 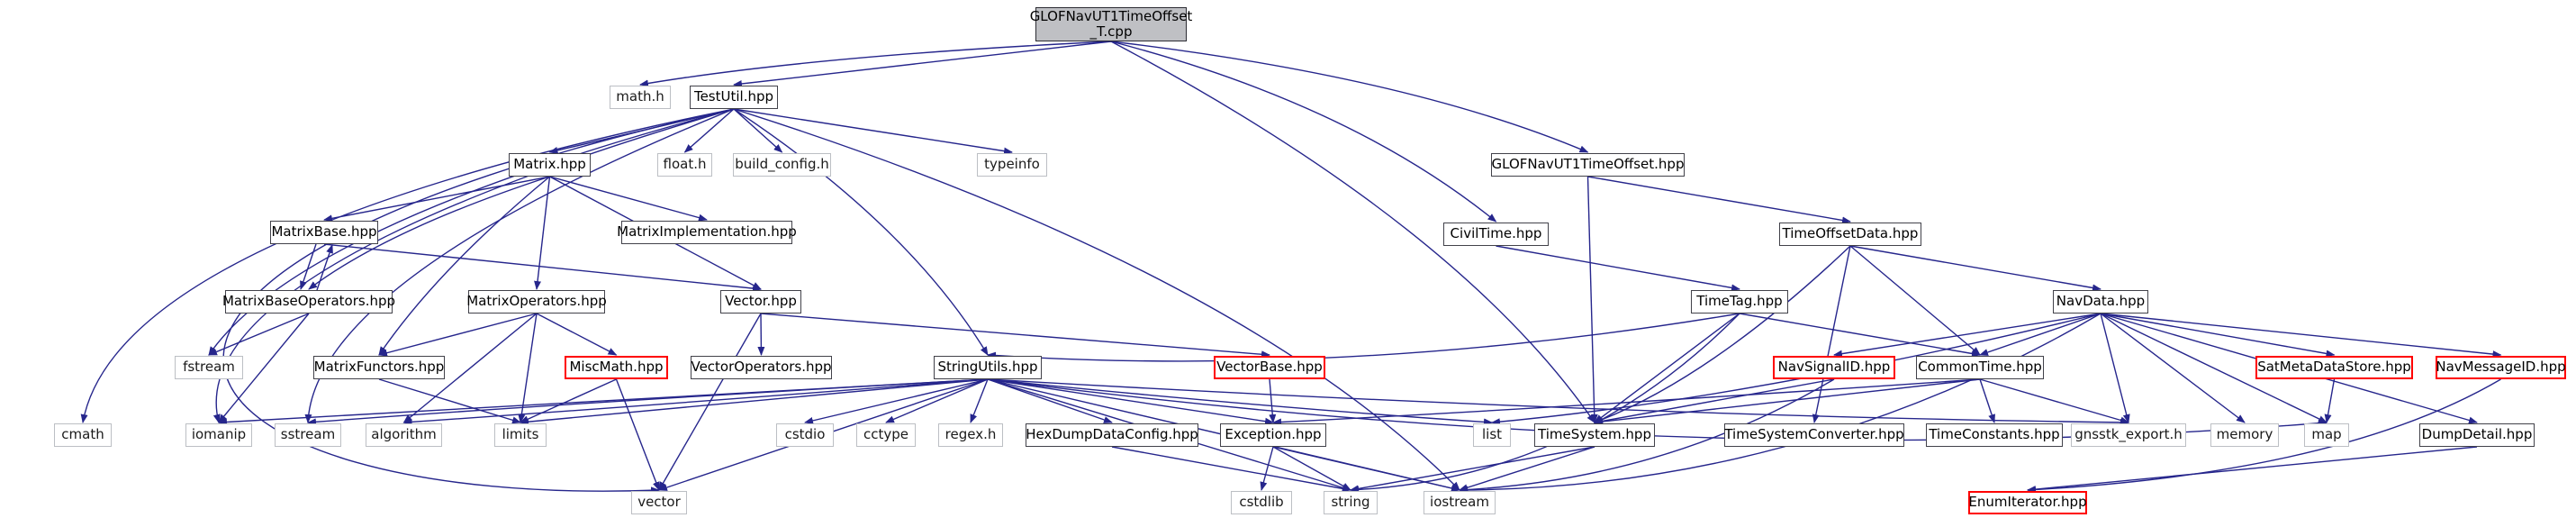 I want to click on include-edge-matrix-matrixbase, so click(x=436, y=199).